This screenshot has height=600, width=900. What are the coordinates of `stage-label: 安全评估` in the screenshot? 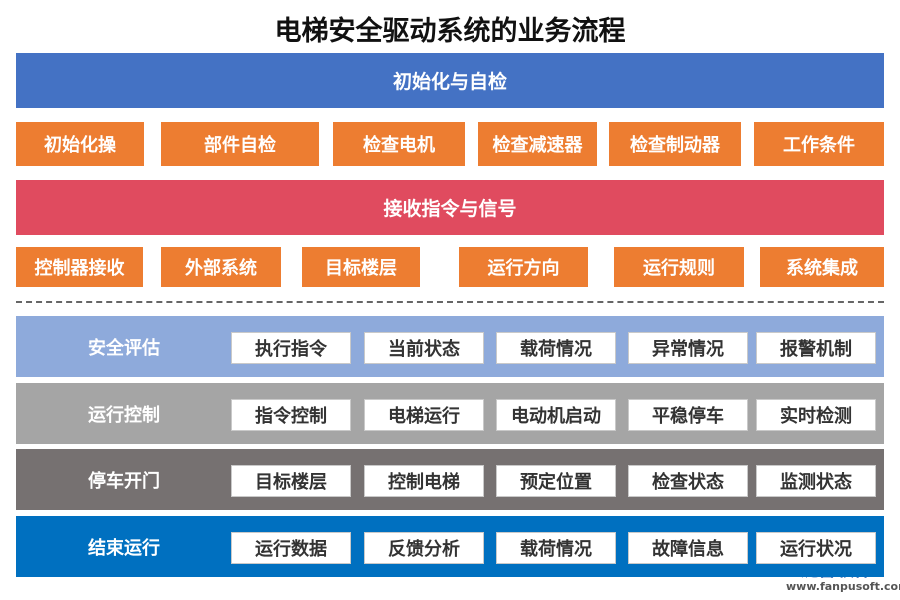 It's located at (124, 348).